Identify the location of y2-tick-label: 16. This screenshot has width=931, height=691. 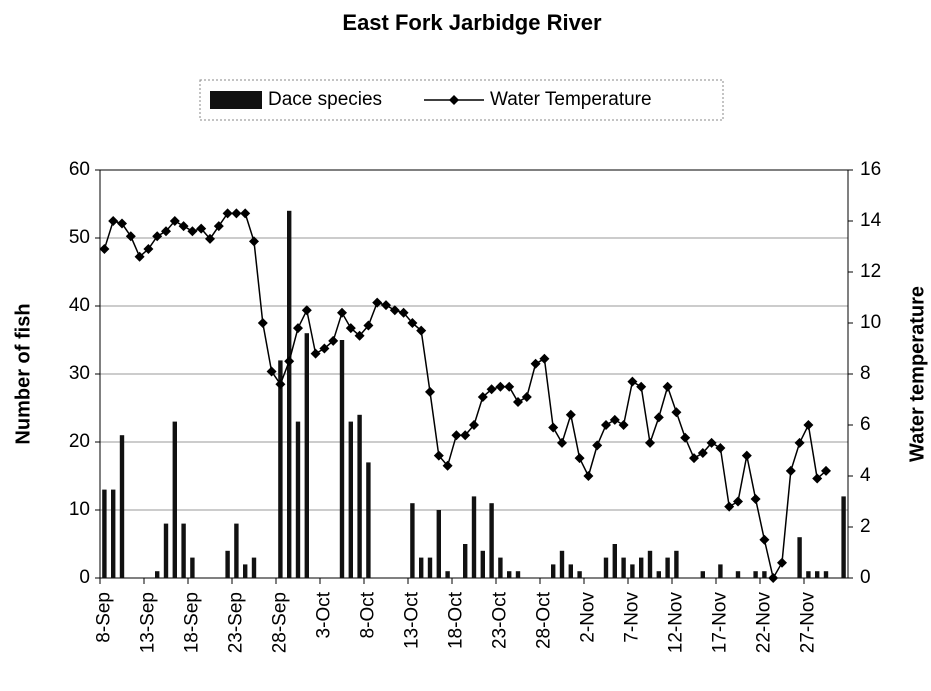
(870, 169).